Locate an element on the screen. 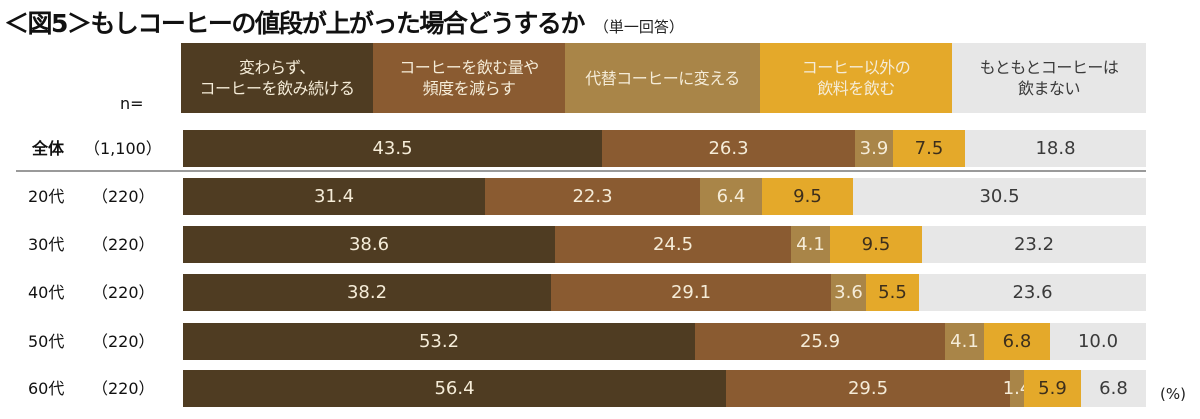 This screenshot has width=1200, height=419. data-label: 5.5 is located at coordinates (892, 292).